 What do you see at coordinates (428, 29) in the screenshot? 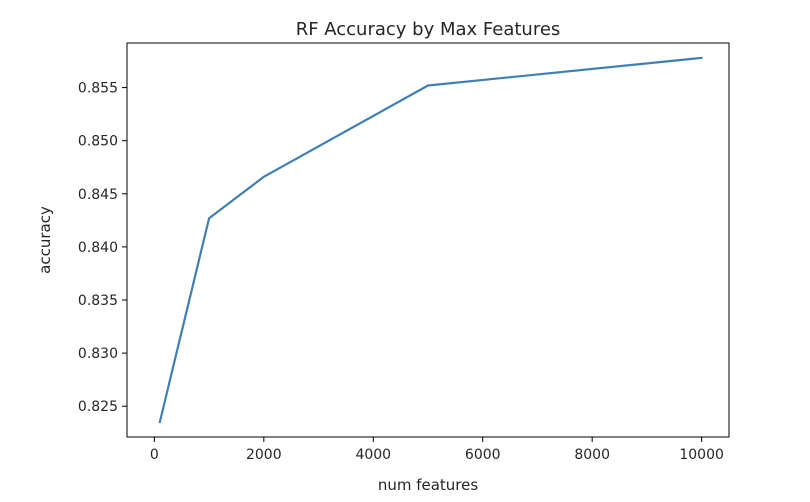
I see `chart-title: RF Accuracy by Max Features` at bounding box center [428, 29].